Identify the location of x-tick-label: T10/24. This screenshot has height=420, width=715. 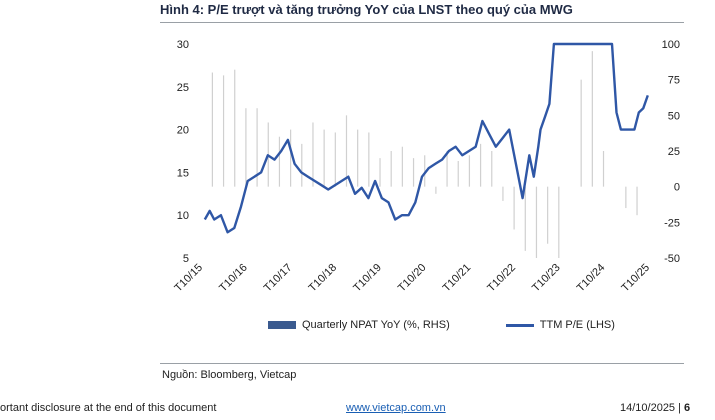
(591, 278).